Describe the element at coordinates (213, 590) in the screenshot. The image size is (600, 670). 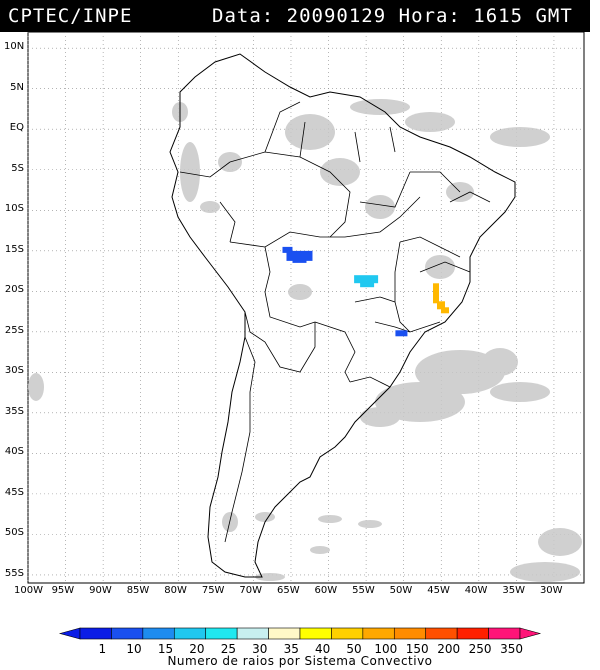
I see `longitude-label: 75W` at that location.